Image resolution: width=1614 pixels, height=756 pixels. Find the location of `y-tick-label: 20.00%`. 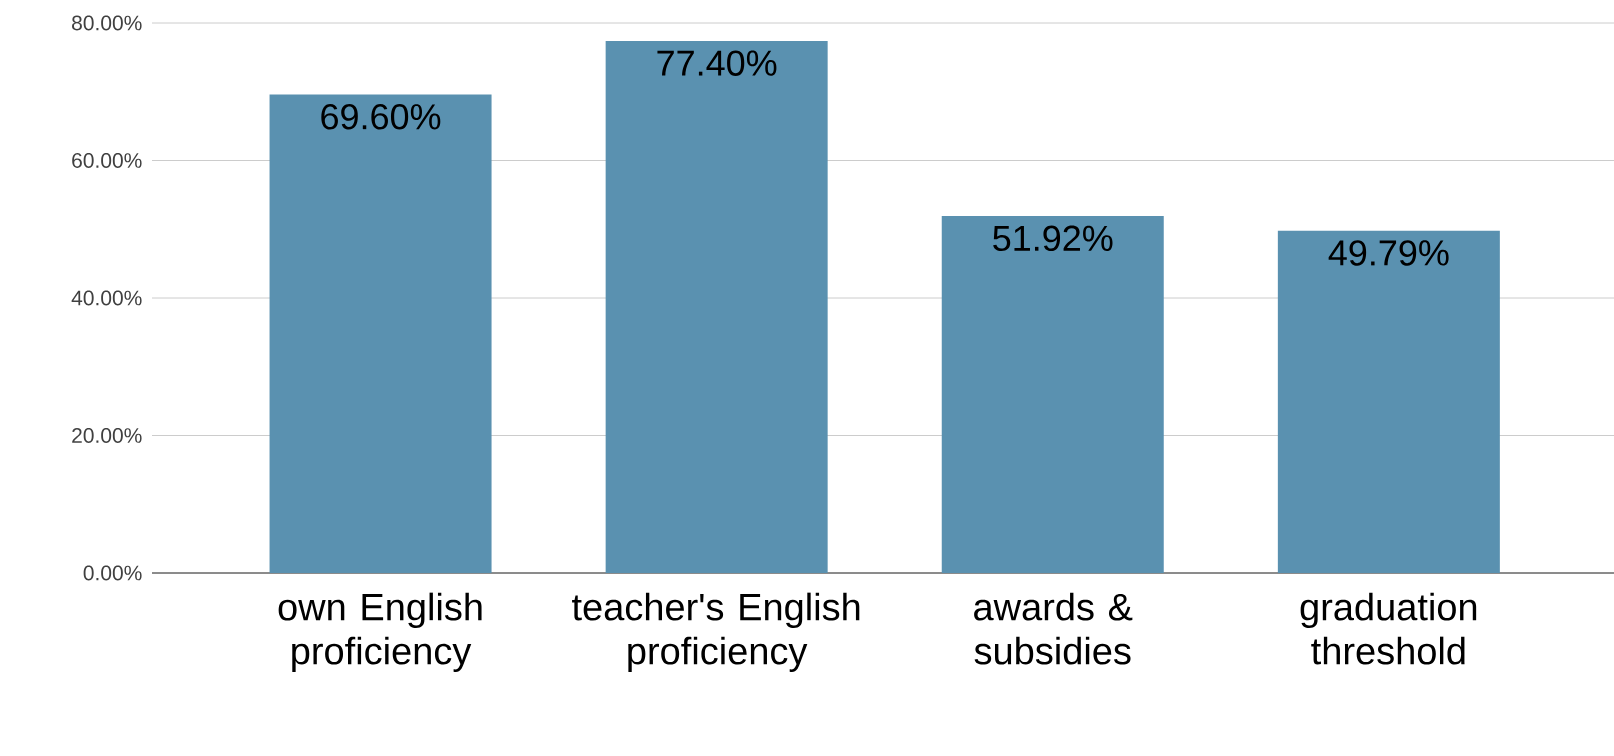

y-tick-label: 20.00% is located at coordinates (107, 435).